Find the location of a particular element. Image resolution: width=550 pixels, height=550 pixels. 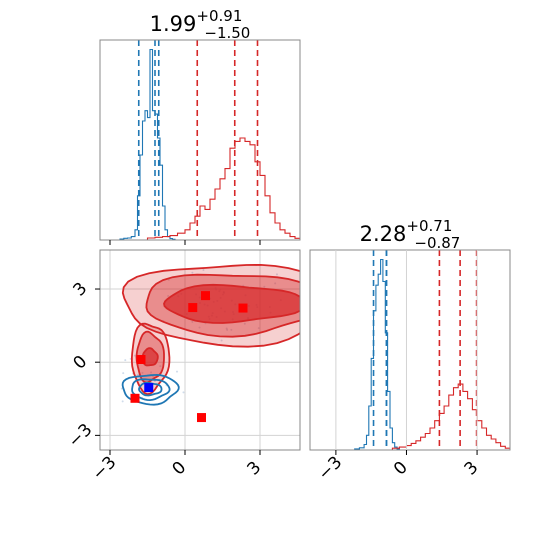

top-histogram-title: 1.99+0.91 −1.50 is located at coordinates (200, 24).